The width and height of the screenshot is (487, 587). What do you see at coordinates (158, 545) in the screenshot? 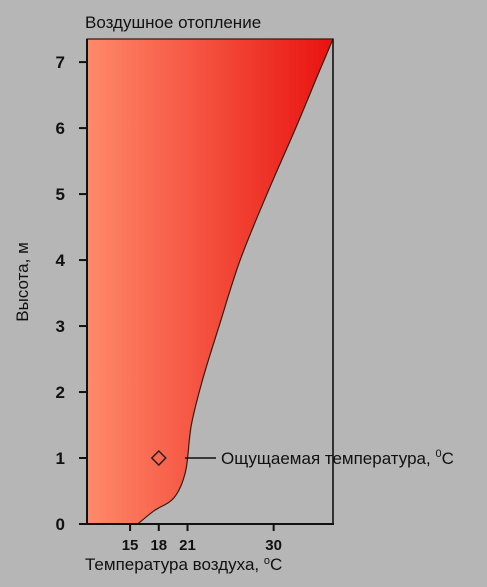
I see `x-tick-label: 18` at bounding box center [158, 545].